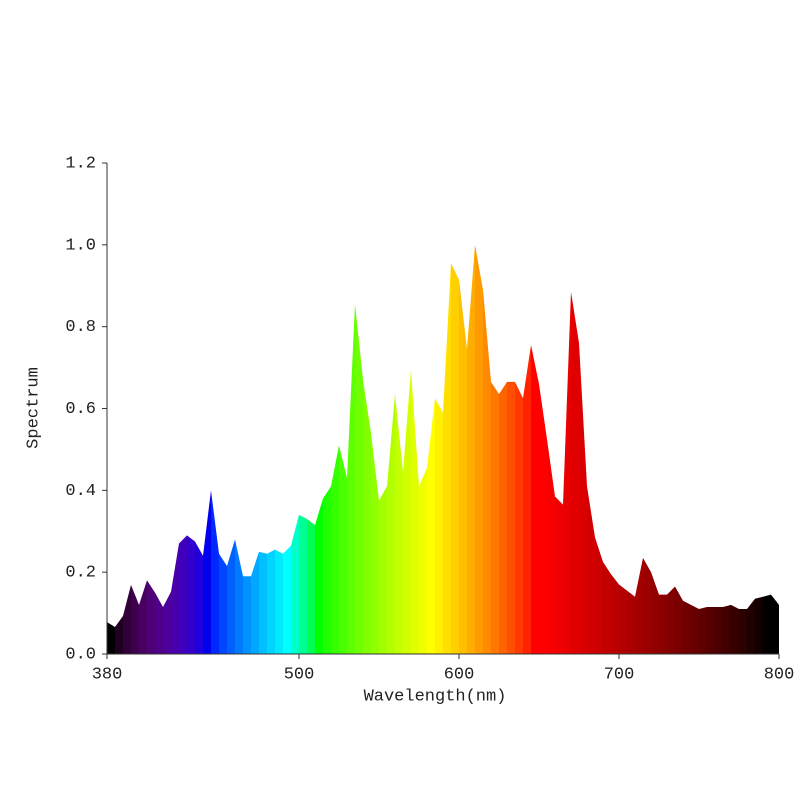 Image resolution: width=800 pixels, height=800 pixels. Describe the element at coordinates (80, 409) in the screenshot. I see `y-tick-label: 0.6` at that location.